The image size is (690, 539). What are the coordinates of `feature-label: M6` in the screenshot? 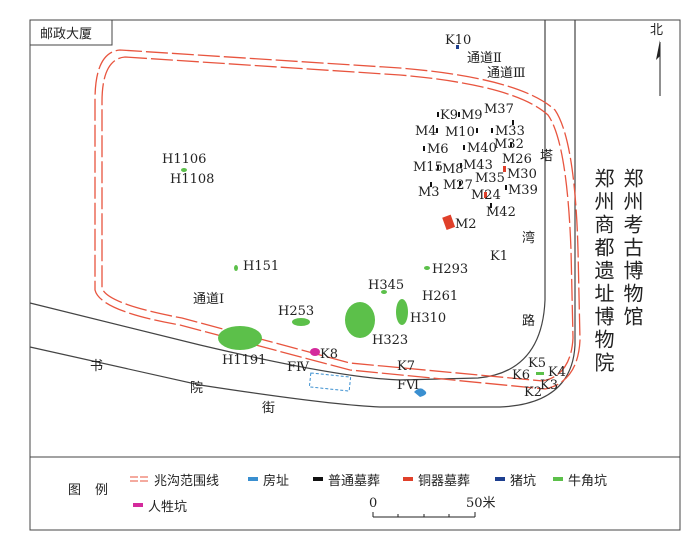 It's located at (438, 149).